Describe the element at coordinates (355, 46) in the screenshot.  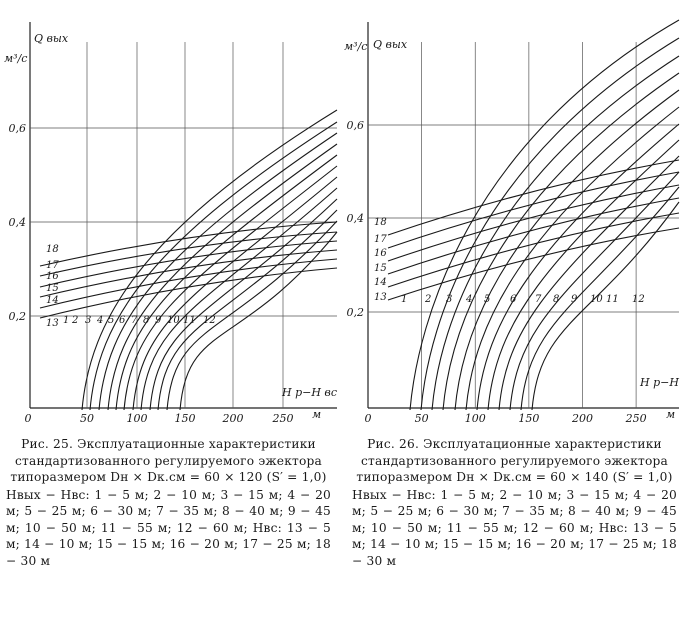
I see `unit-label-26: м³/с` at that location.